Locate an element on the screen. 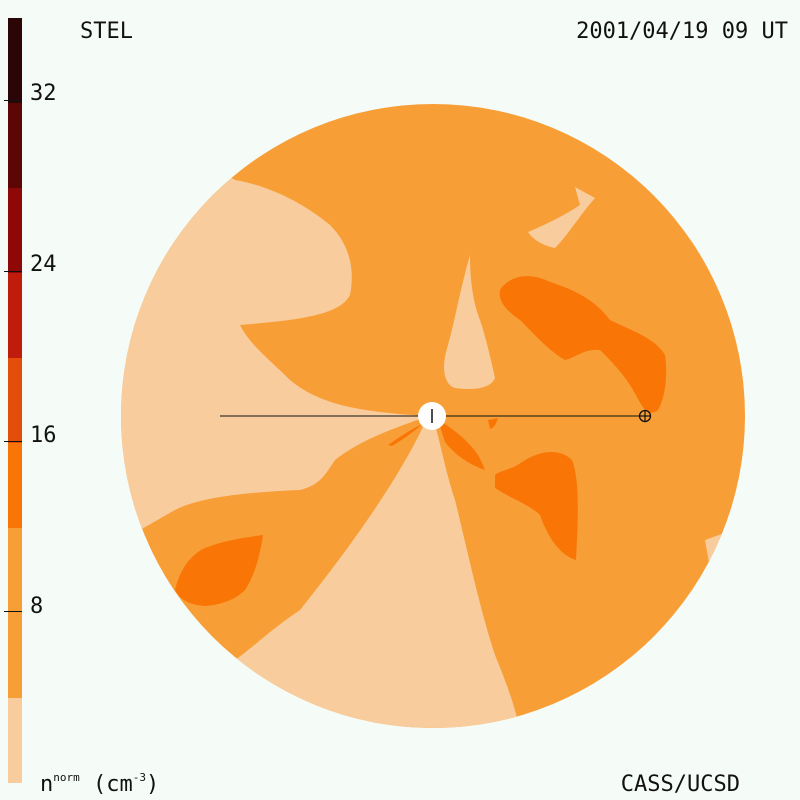  timestamp-label: 2001/04/19 09 UT is located at coordinates (682, 31).